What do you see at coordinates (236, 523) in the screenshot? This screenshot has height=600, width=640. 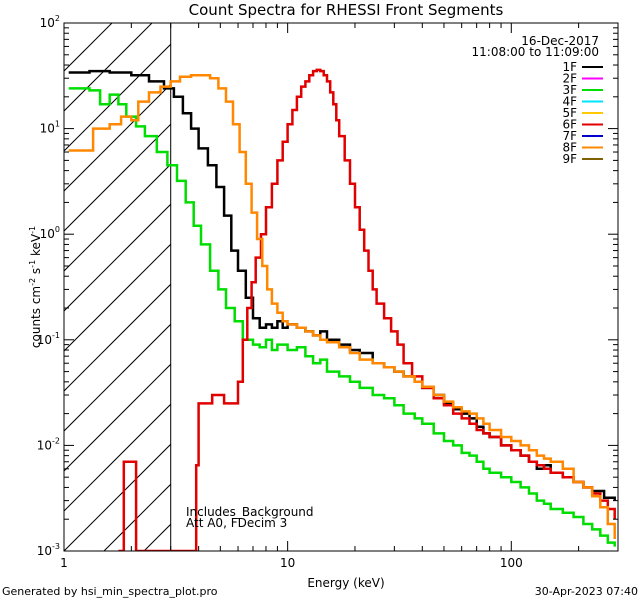 I see `annotation-attenuator: Att A0, FDecim 3` at bounding box center [236, 523].